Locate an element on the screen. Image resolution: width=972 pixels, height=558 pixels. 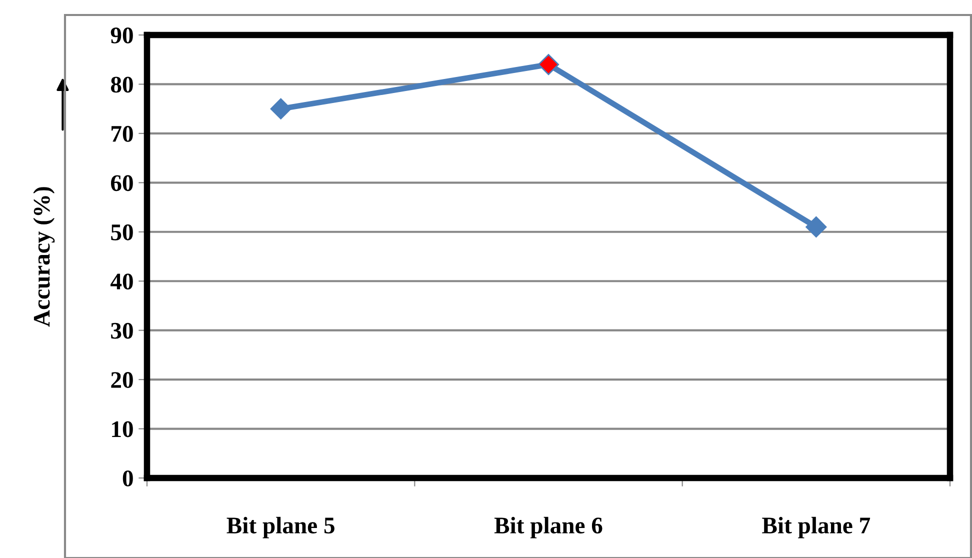
x-tick-label: Bit plane 7 is located at coordinates (816, 527).